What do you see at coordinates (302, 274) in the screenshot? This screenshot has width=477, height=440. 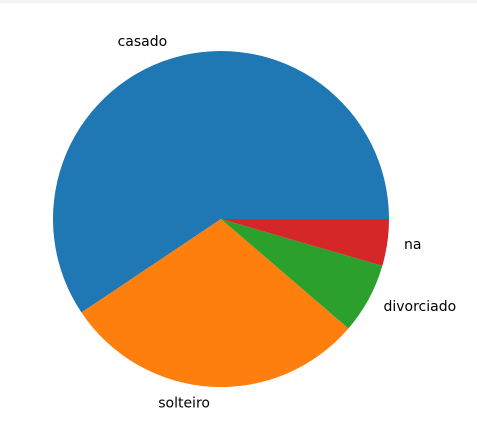 I see `pie-slice-divorciado` at bounding box center [302, 274].